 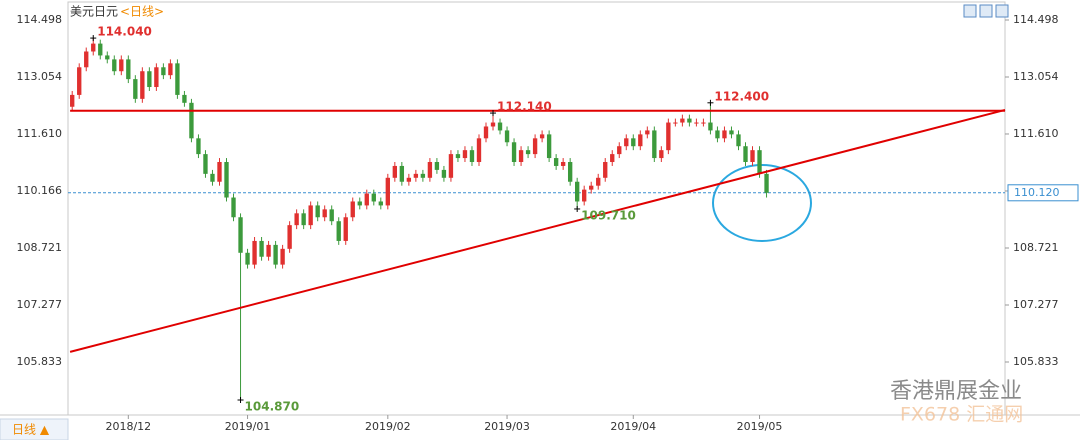 What do you see at coordinates (1037, 192) in the screenshot?
I see `last-price-label: 110.120` at bounding box center [1037, 192].